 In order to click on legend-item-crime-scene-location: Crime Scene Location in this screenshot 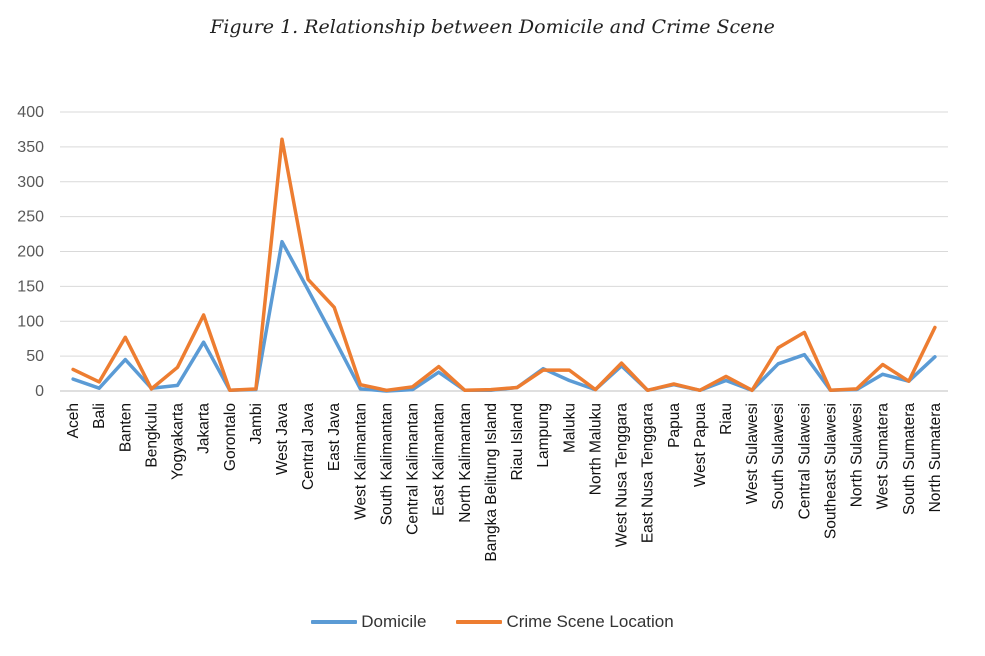, I will do `click(565, 622)`.